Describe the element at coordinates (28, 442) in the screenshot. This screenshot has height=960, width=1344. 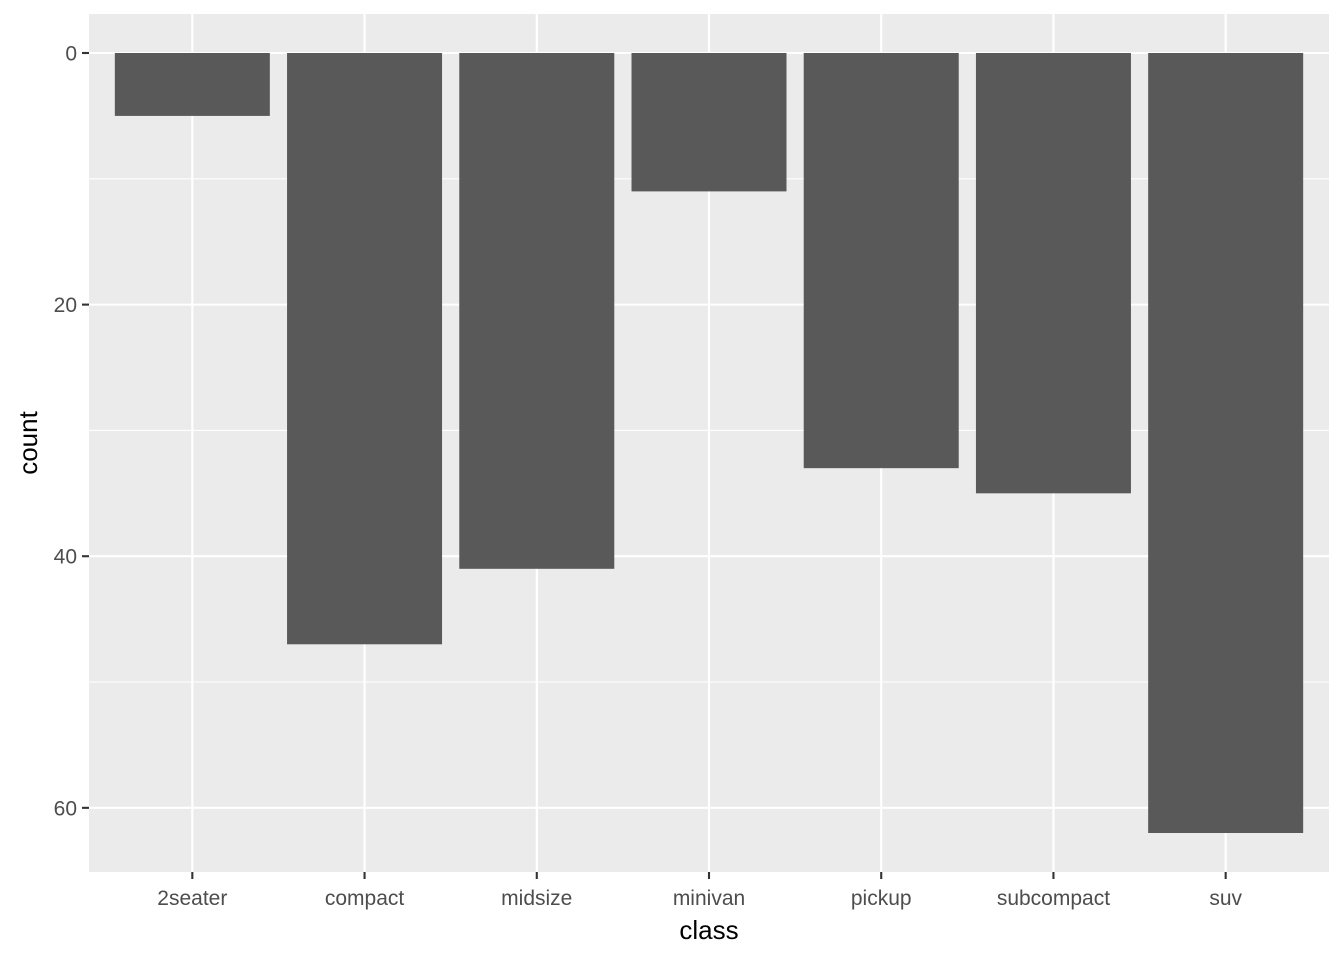
I see `y-axis-title: count` at that location.